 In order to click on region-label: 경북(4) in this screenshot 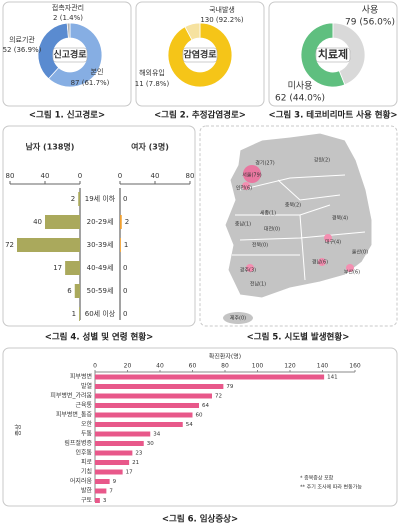, I will do `click(340, 218)`.